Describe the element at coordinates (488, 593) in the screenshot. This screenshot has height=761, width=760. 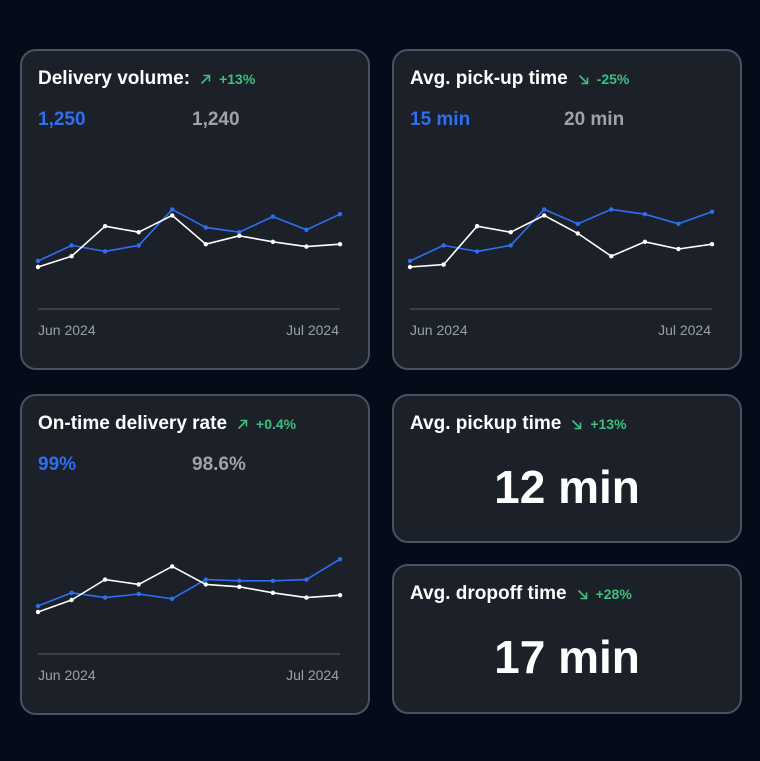
I see `card-title: Avg. dropoff time` at that location.